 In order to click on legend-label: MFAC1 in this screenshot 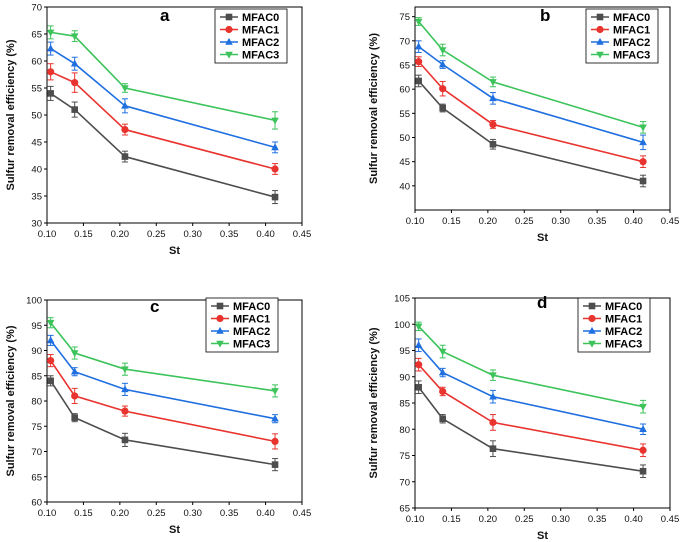, I will do `click(631, 31)`.